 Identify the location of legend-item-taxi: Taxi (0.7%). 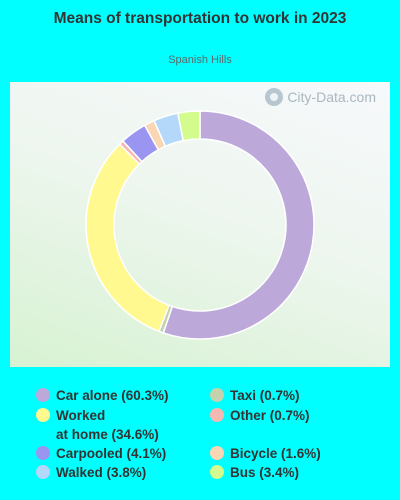
(255, 395).